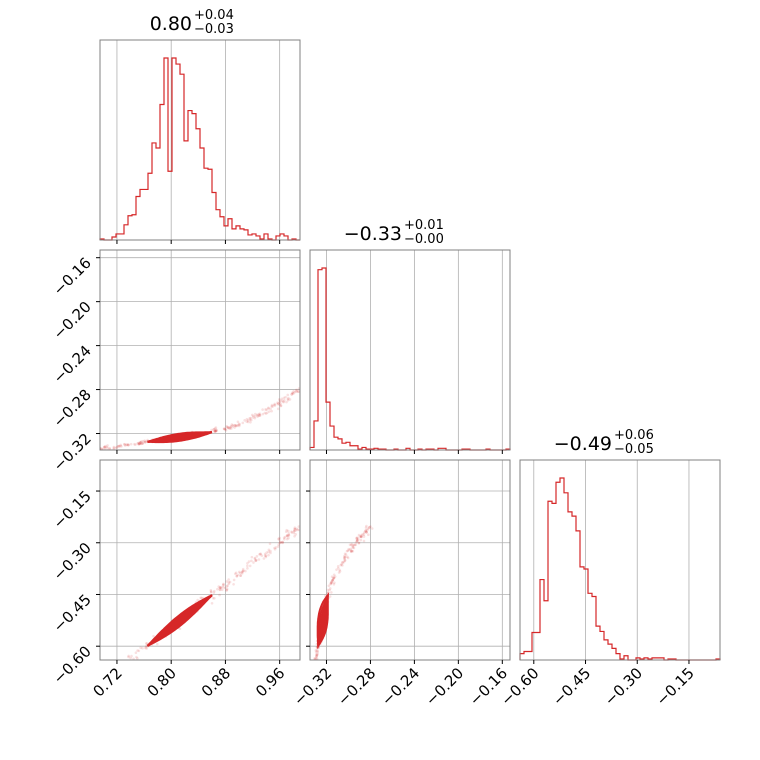 The image size is (760, 760). What do you see at coordinates (209, 597) in the screenshot?
I see `panel-2-0-samples` at bounding box center [209, 597].